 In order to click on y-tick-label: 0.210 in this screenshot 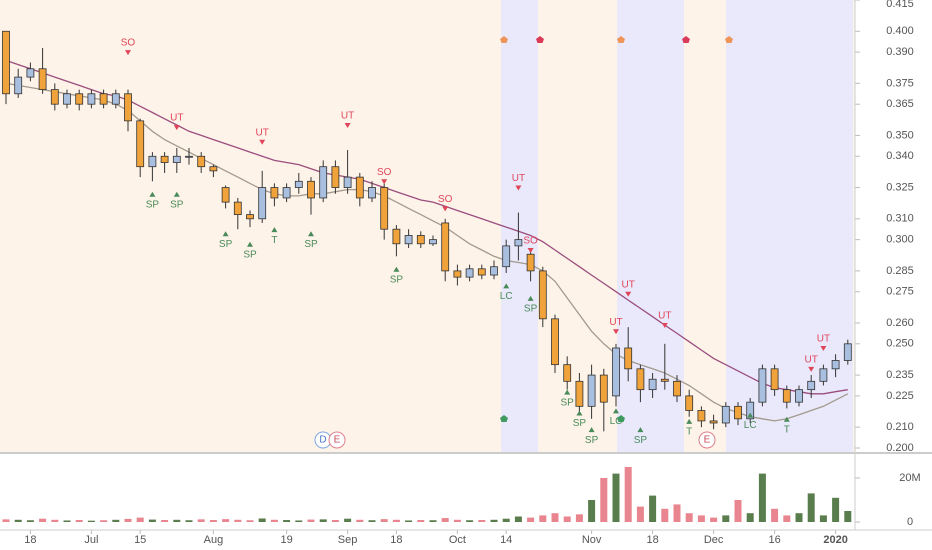, I will do `click(900, 427)`.